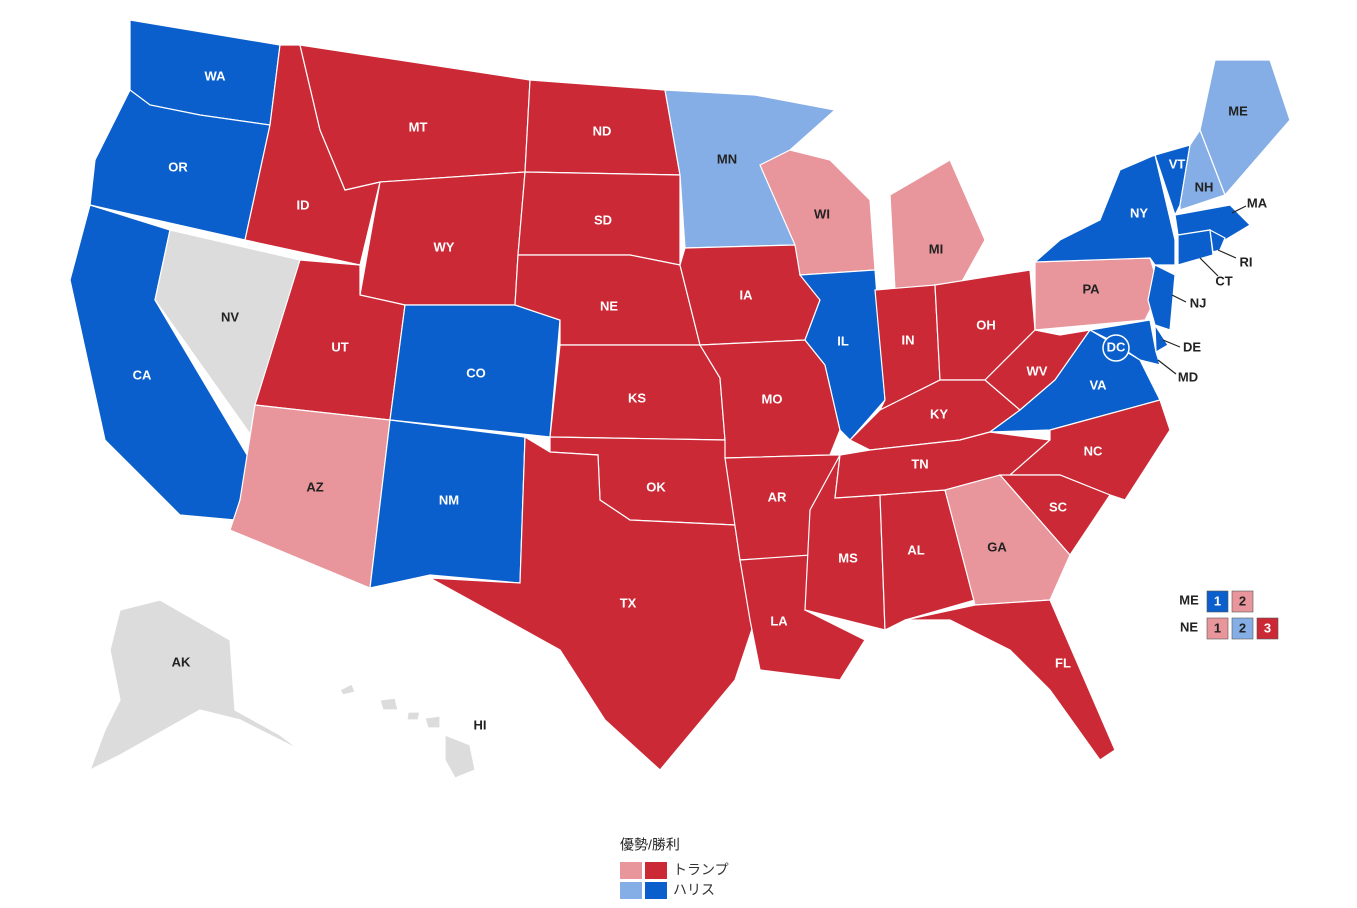 This screenshot has width=1357, height=908. I want to click on state-label: OH, so click(986, 324).